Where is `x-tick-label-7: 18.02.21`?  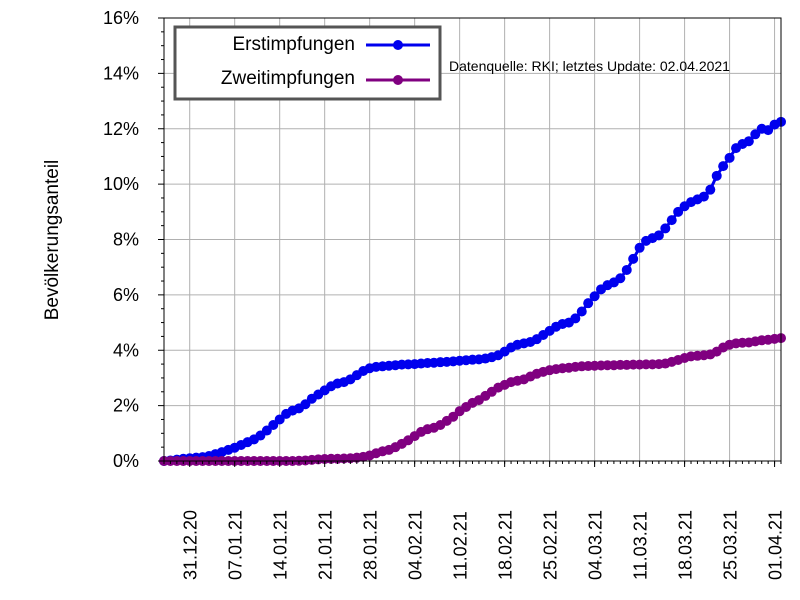
x-tick-label-7: 18.02.21 is located at coordinates (506, 545).